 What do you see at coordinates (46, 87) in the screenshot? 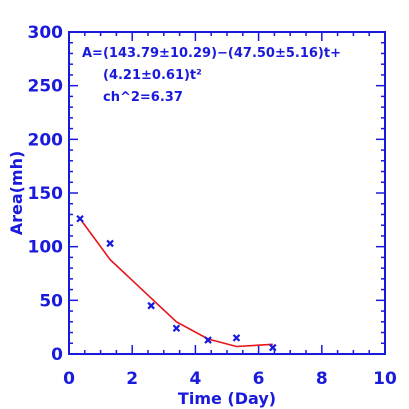
I see `y-tick-label: 250` at bounding box center [46, 87].